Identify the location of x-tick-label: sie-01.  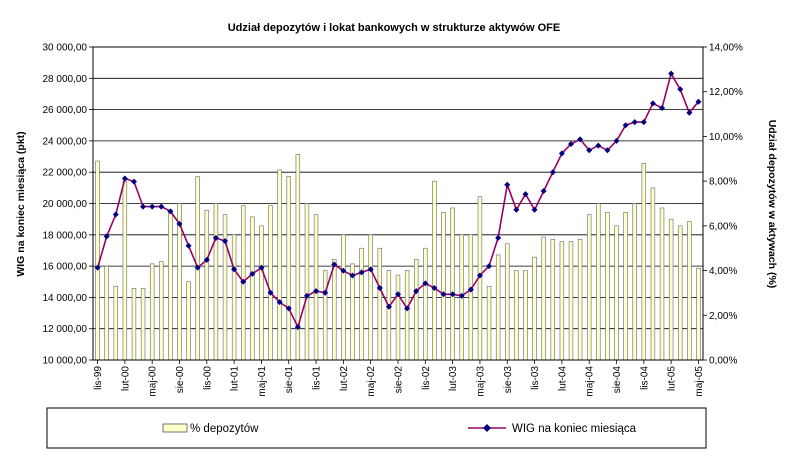
(289, 380).